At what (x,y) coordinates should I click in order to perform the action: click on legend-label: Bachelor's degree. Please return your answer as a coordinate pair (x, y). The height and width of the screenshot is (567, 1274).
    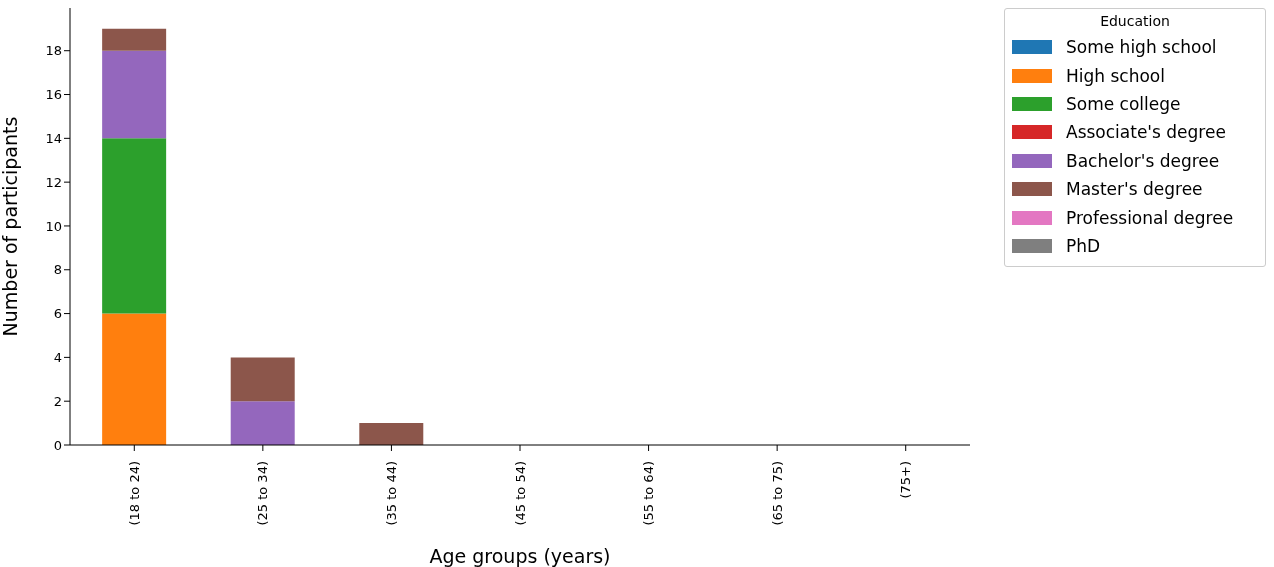
    Looking at the image, I should click on (1143, 160).